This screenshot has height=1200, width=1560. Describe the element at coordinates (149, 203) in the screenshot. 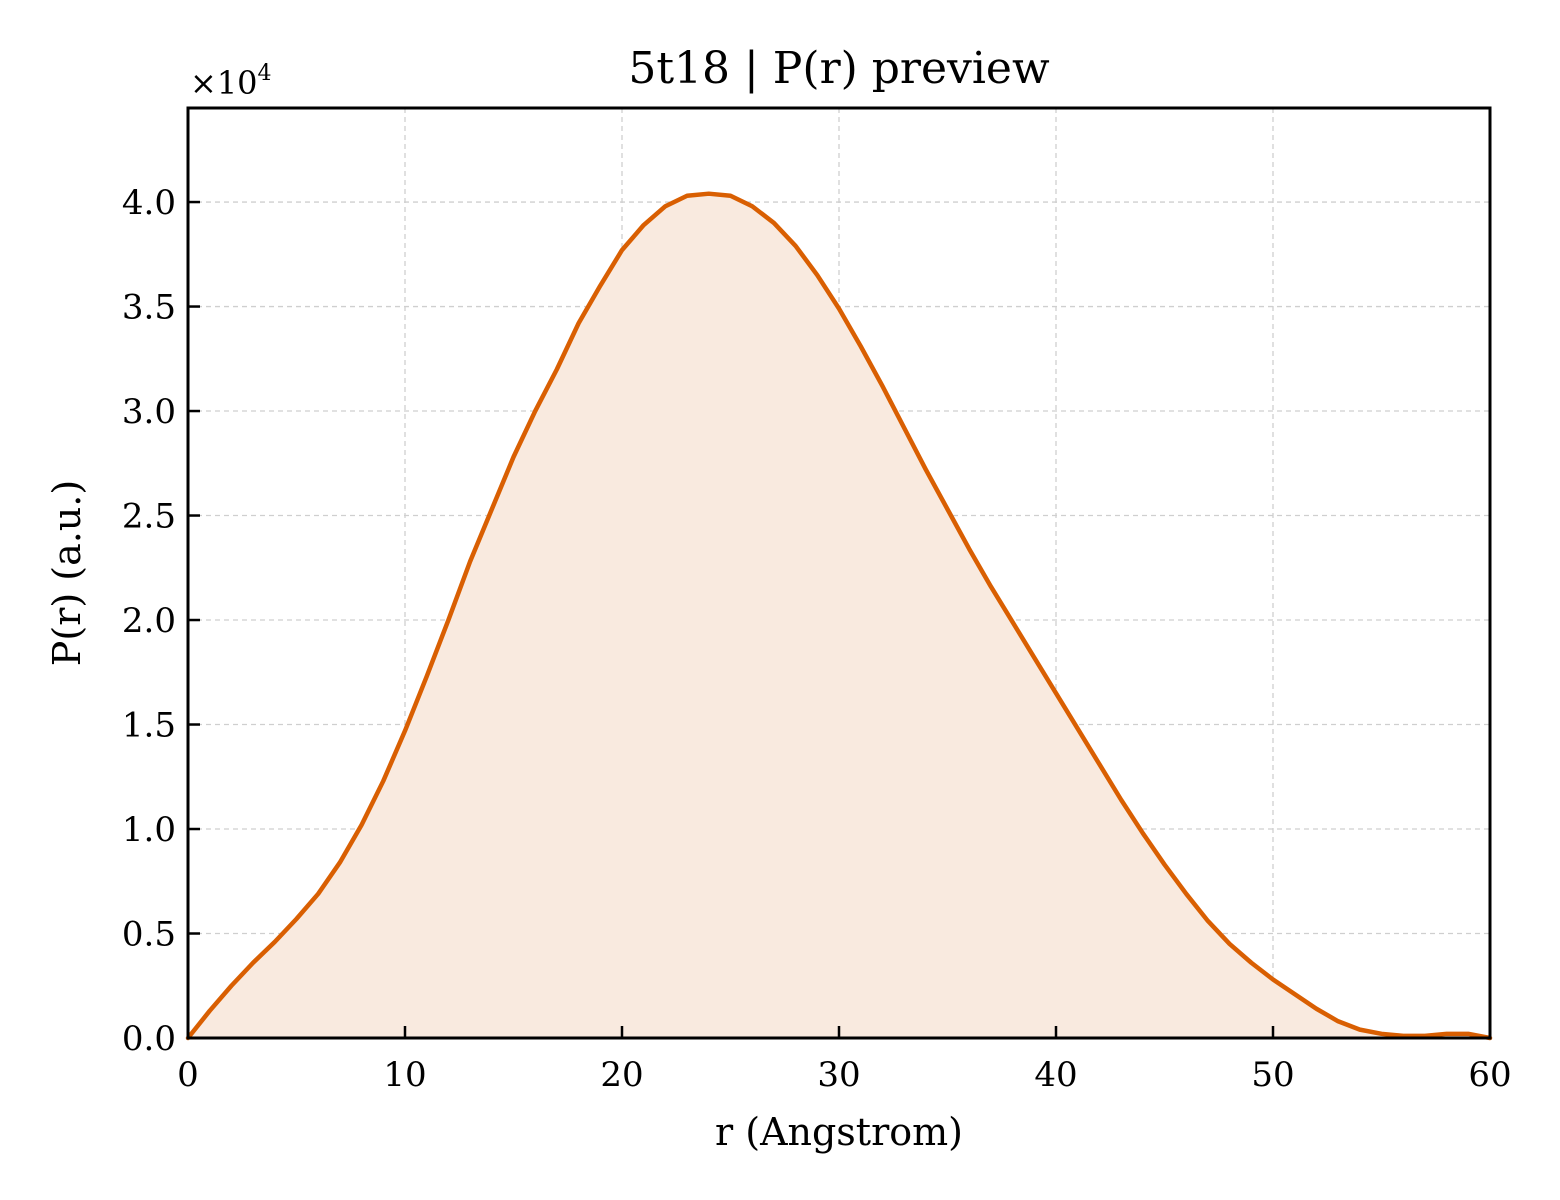

I see `y-tick-label: 4.0` at that location.